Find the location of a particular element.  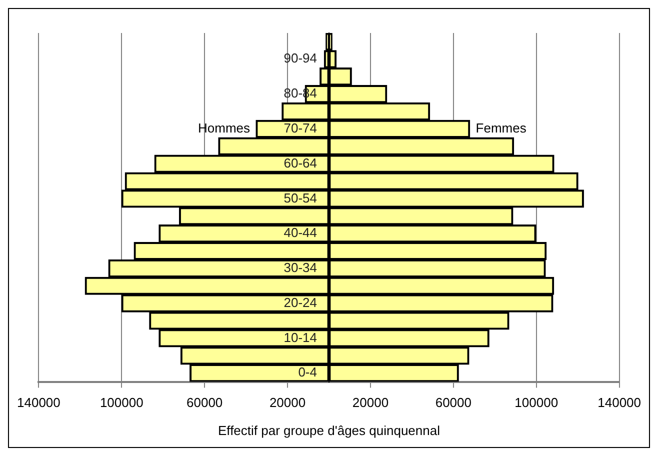

series-label: Femmes is located at coordinates (501, 128).